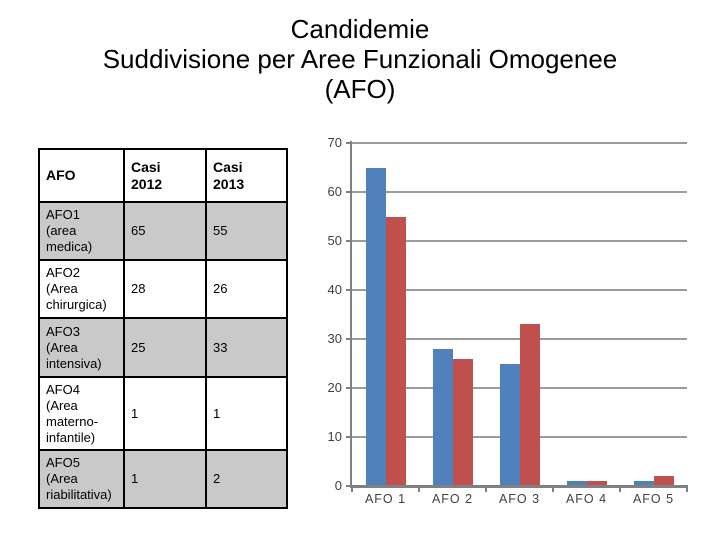  I want to click on bar-casi-2012-afo4, so click(576, 483).